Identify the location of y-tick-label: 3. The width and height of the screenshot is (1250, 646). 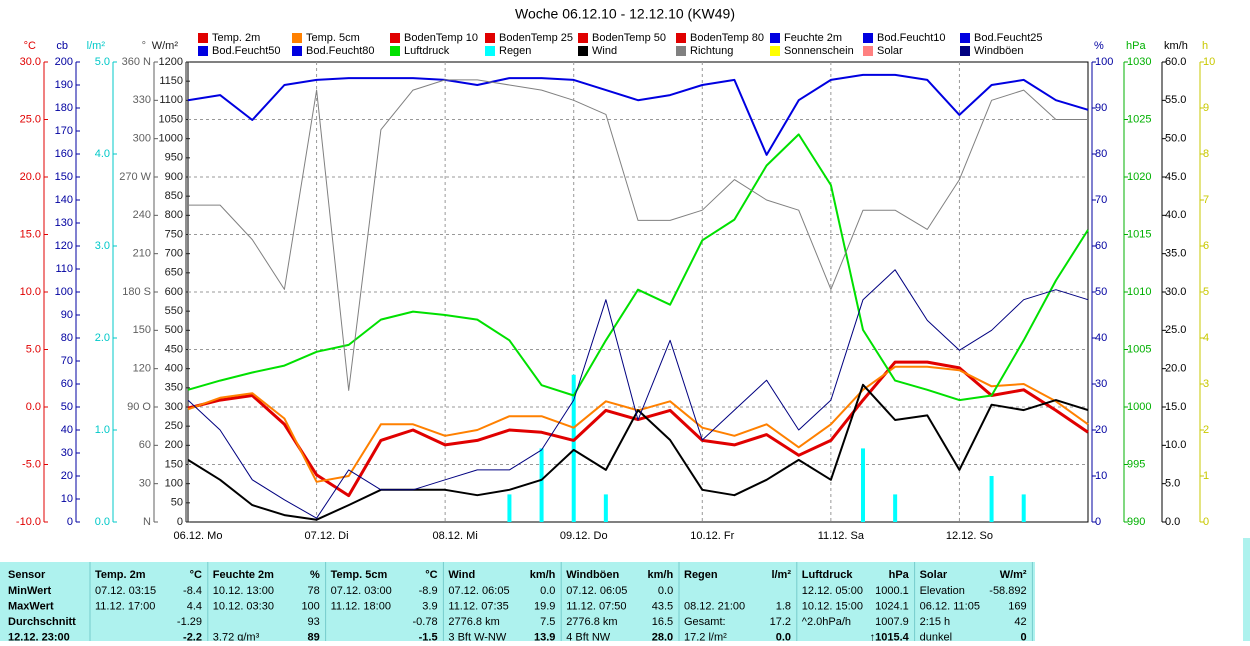
(1206, 384).